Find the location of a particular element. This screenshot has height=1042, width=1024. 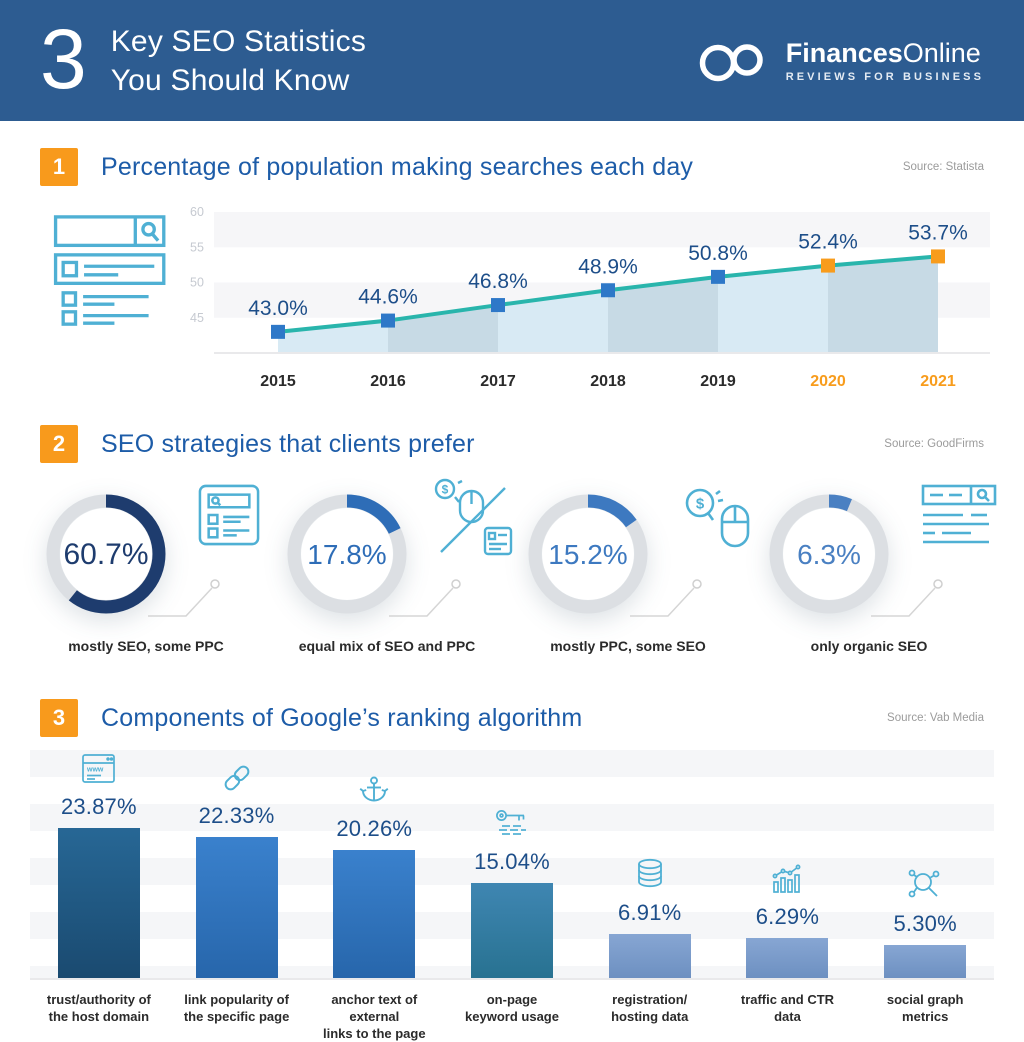

section-3-title: Components of Google’s ranking algorithm is located at coordinates (342, 717).